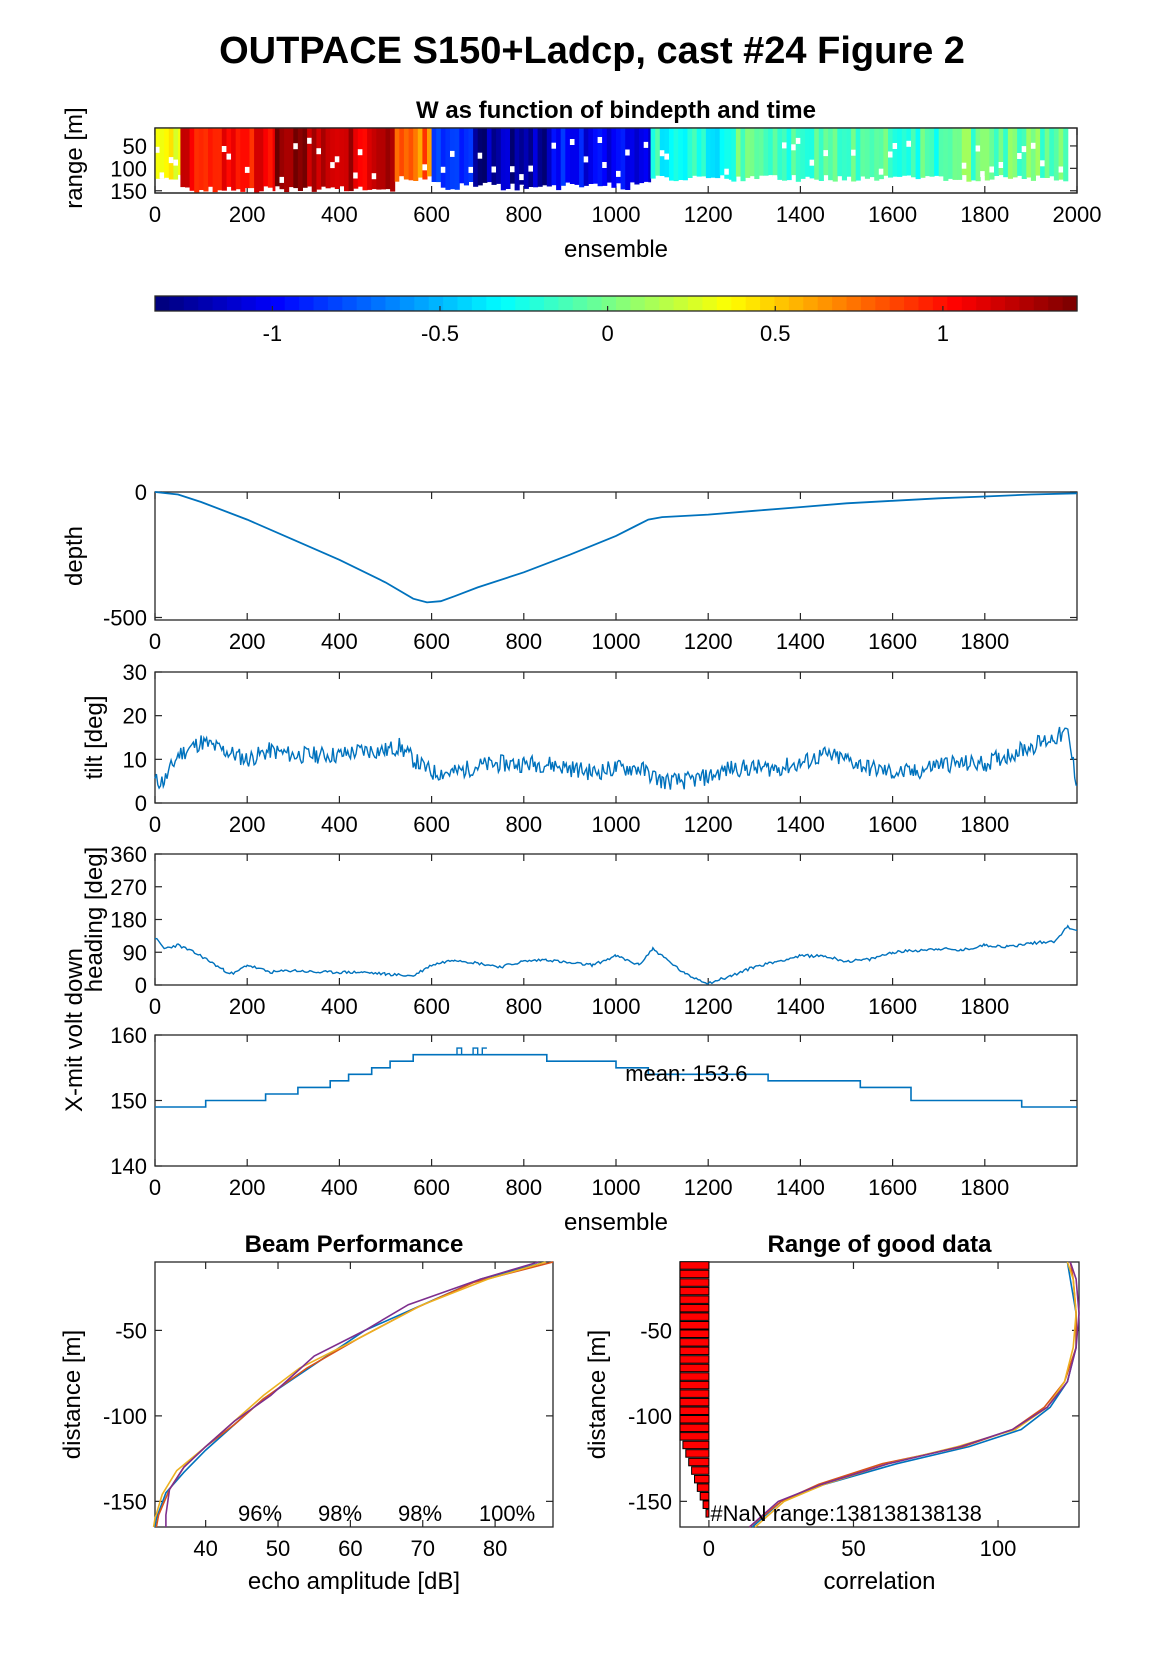 This screenshot has width=1165, height=1679. What do you see at coordinates (984, 214) in the screenshot?
I see `w_image-xtick-label: 1800` at bounding box center [984, 214].